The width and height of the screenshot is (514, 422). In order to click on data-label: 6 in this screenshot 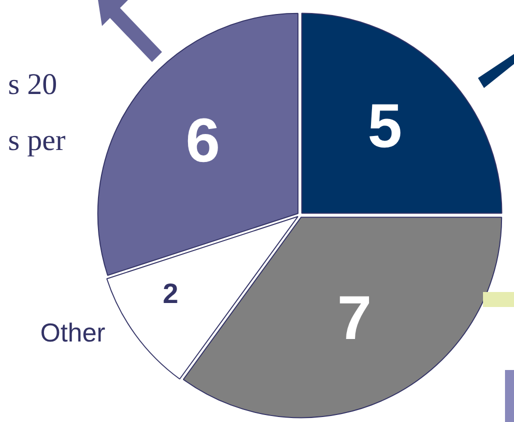, I will do `click(203, 141)`.